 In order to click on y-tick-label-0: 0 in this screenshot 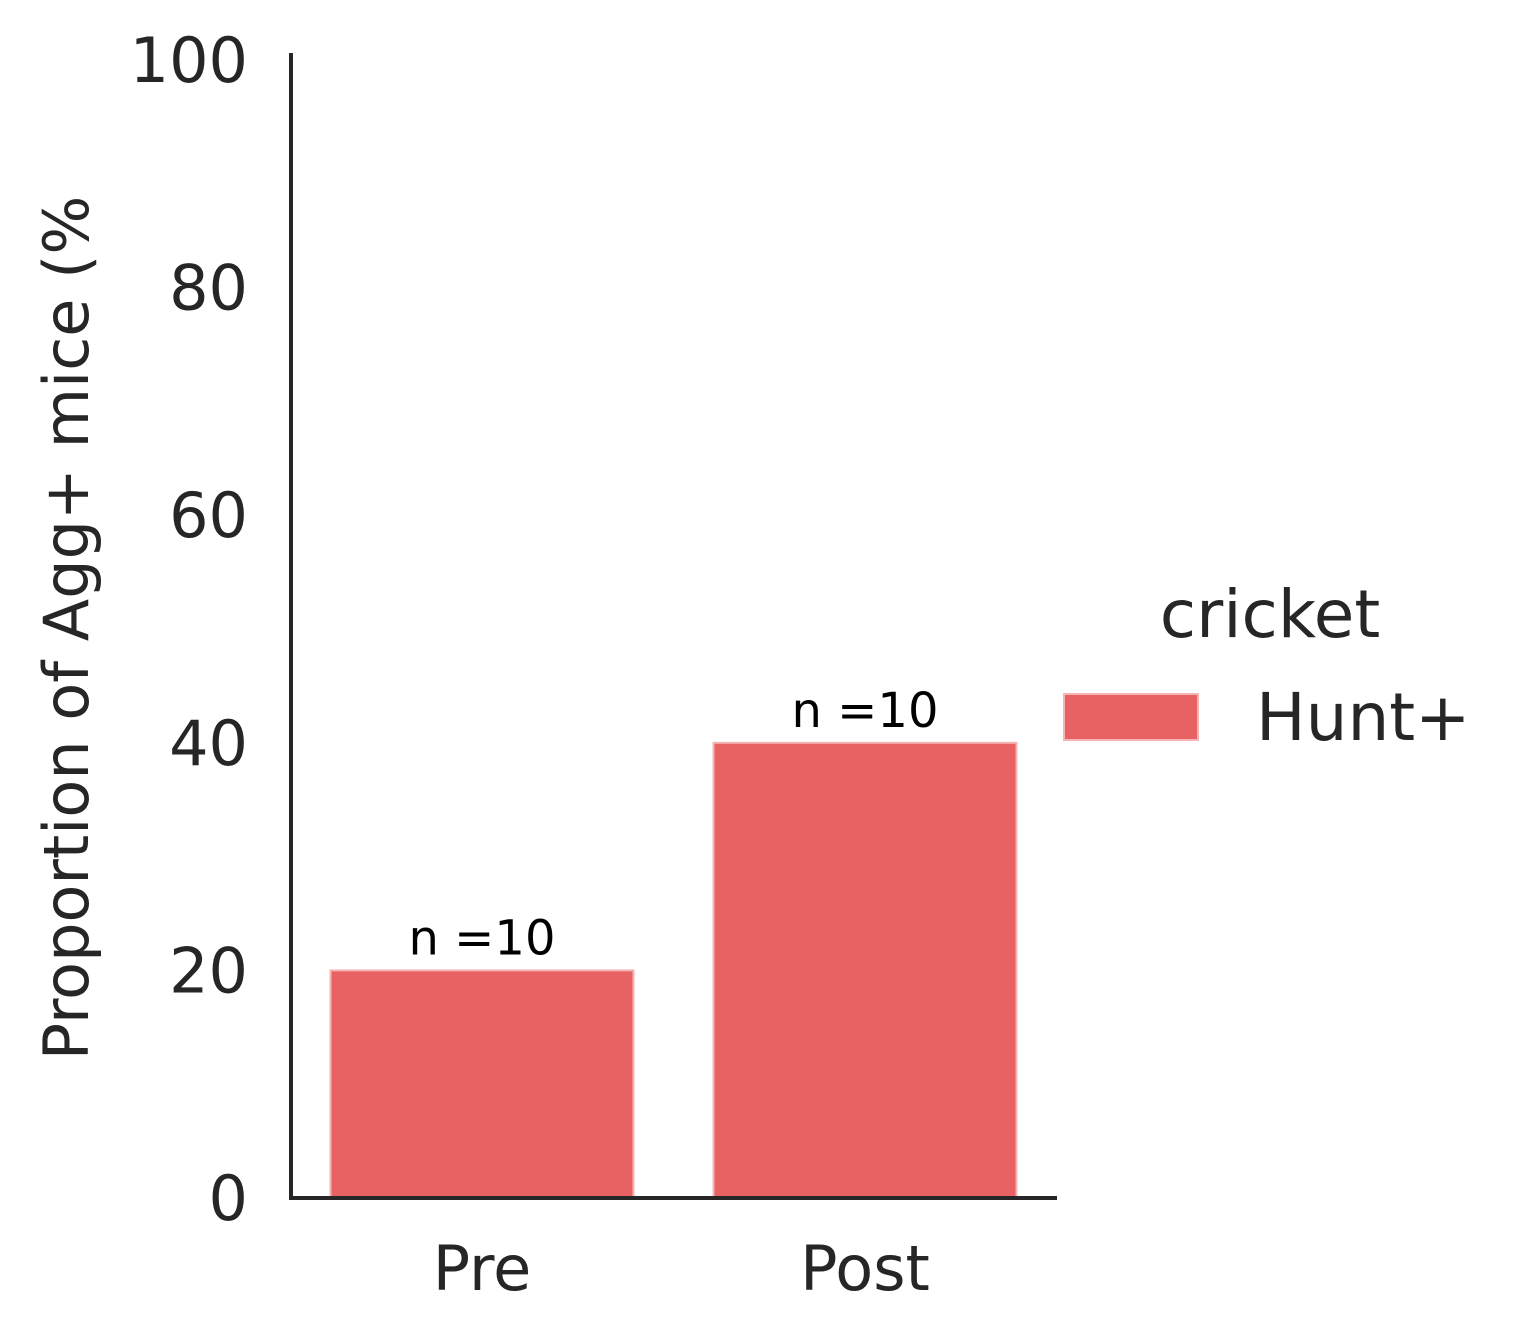, I will do `click(228, 1198)`.